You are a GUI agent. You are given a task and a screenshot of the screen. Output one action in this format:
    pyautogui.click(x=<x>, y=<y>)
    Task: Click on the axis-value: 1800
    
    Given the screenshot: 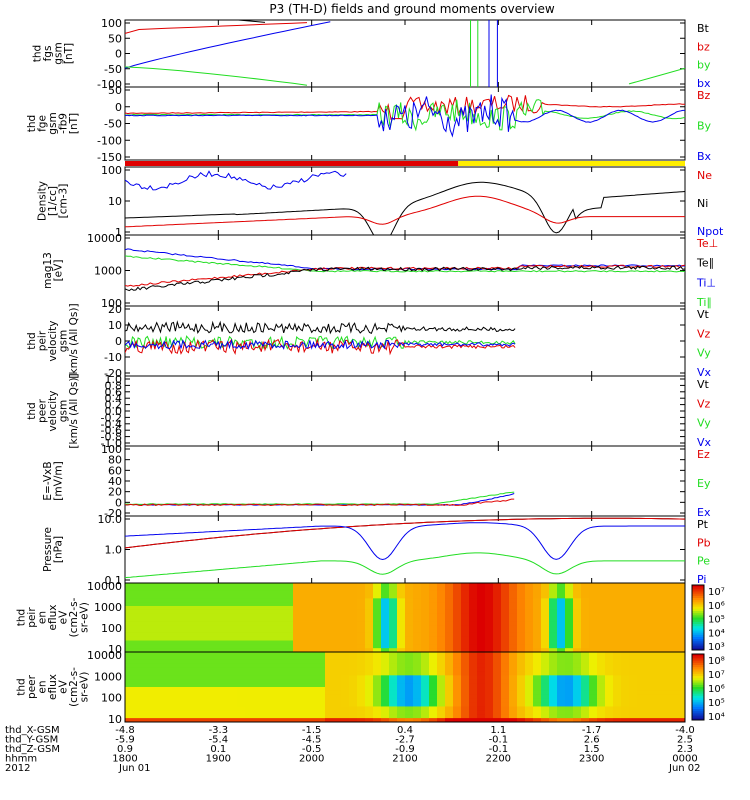 What is the action you would take?
    pyautogui.click(x=124, y=759)
    